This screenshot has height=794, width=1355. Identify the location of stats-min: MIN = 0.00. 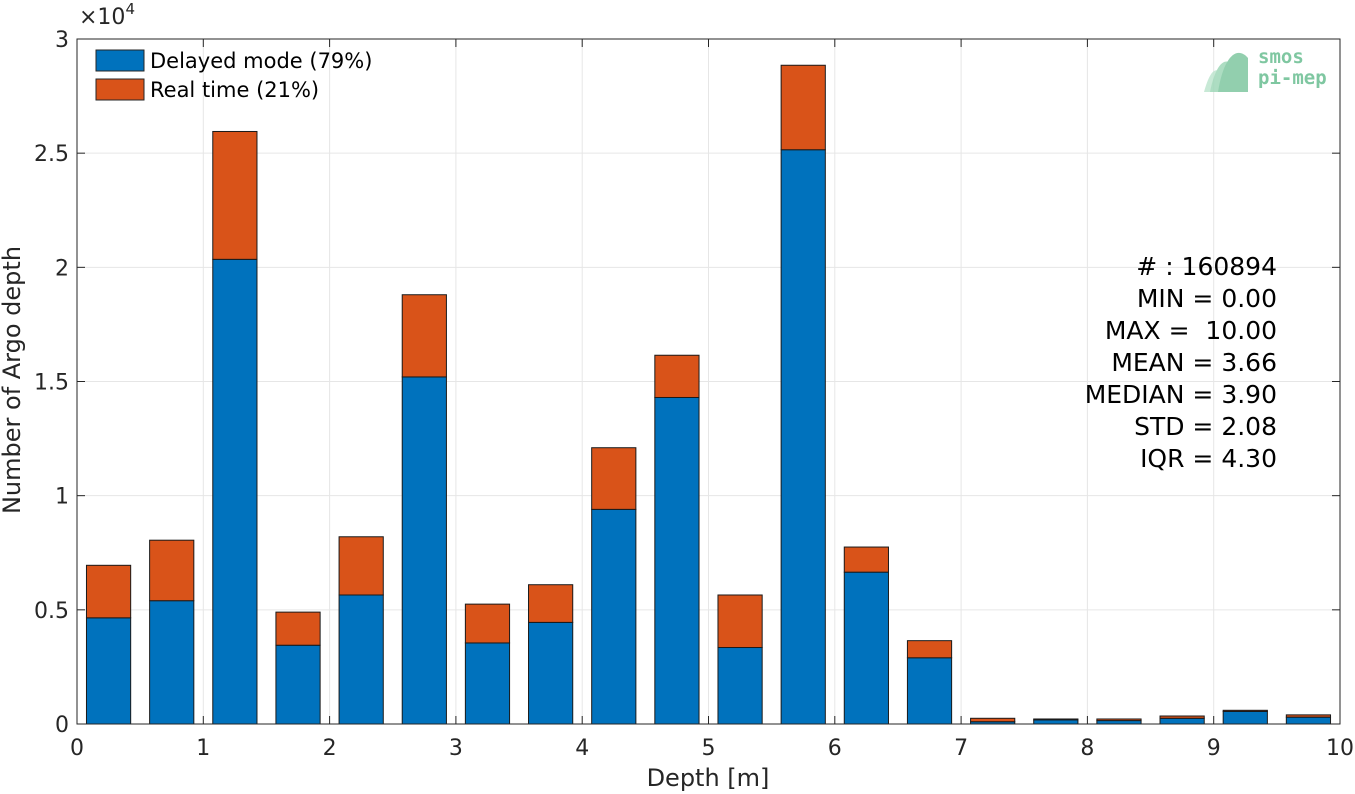
(1207, 298).